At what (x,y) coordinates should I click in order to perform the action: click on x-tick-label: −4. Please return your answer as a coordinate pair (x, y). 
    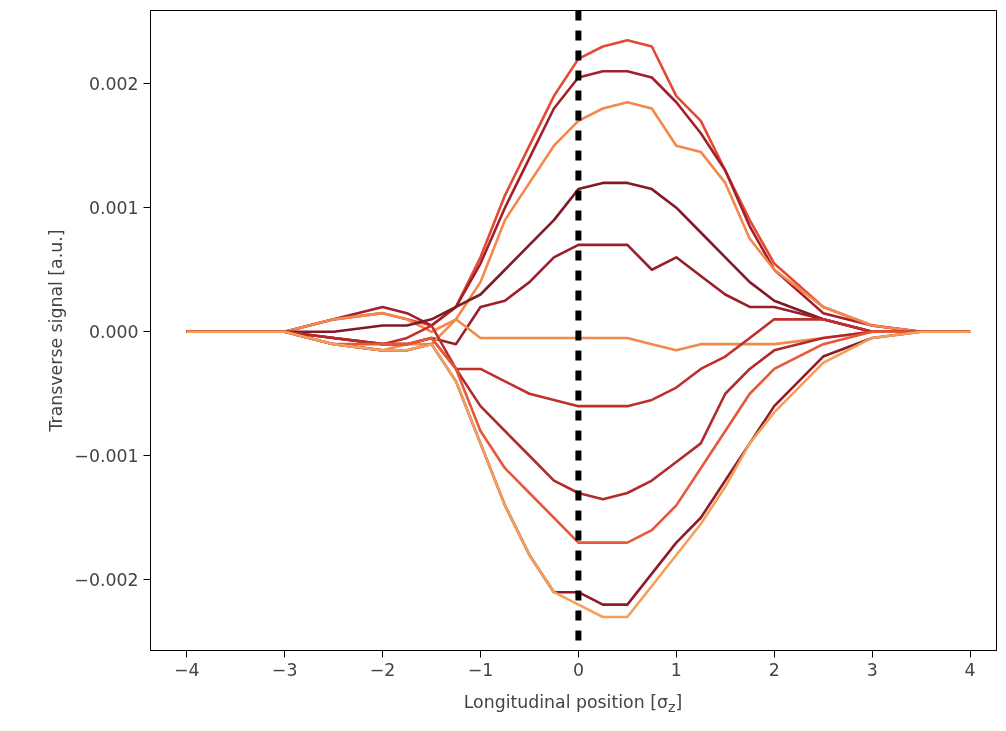
    Looking at the image, I should click on (186, 669).